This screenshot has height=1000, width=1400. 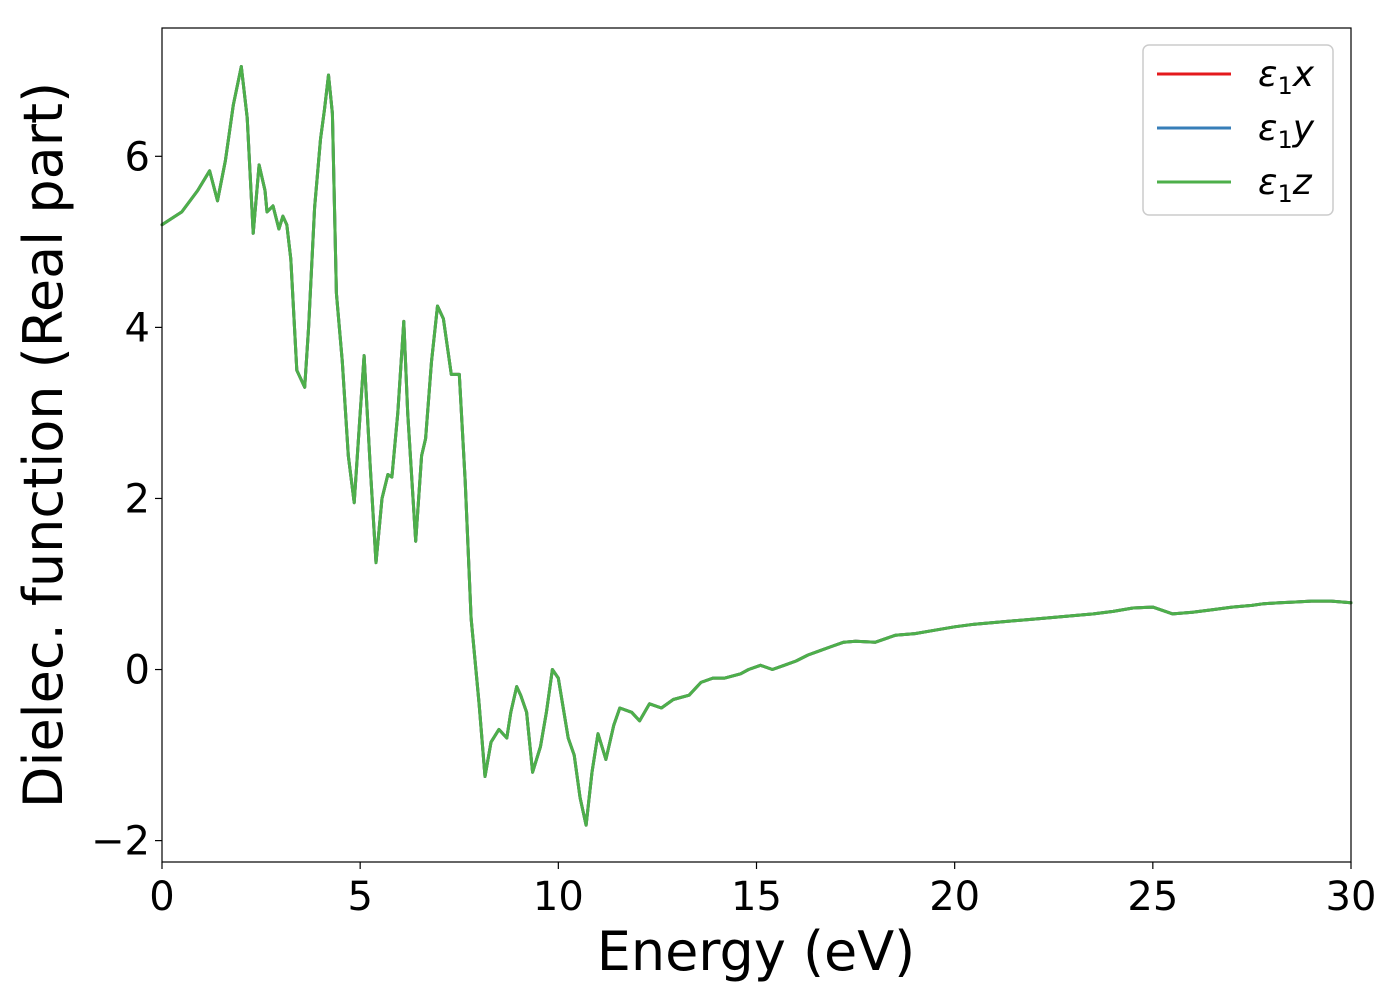 What do you see at coordinates (120, 842) in the screenshot?
I see `y-tick-label: −2` at bounding box center [120, 842].